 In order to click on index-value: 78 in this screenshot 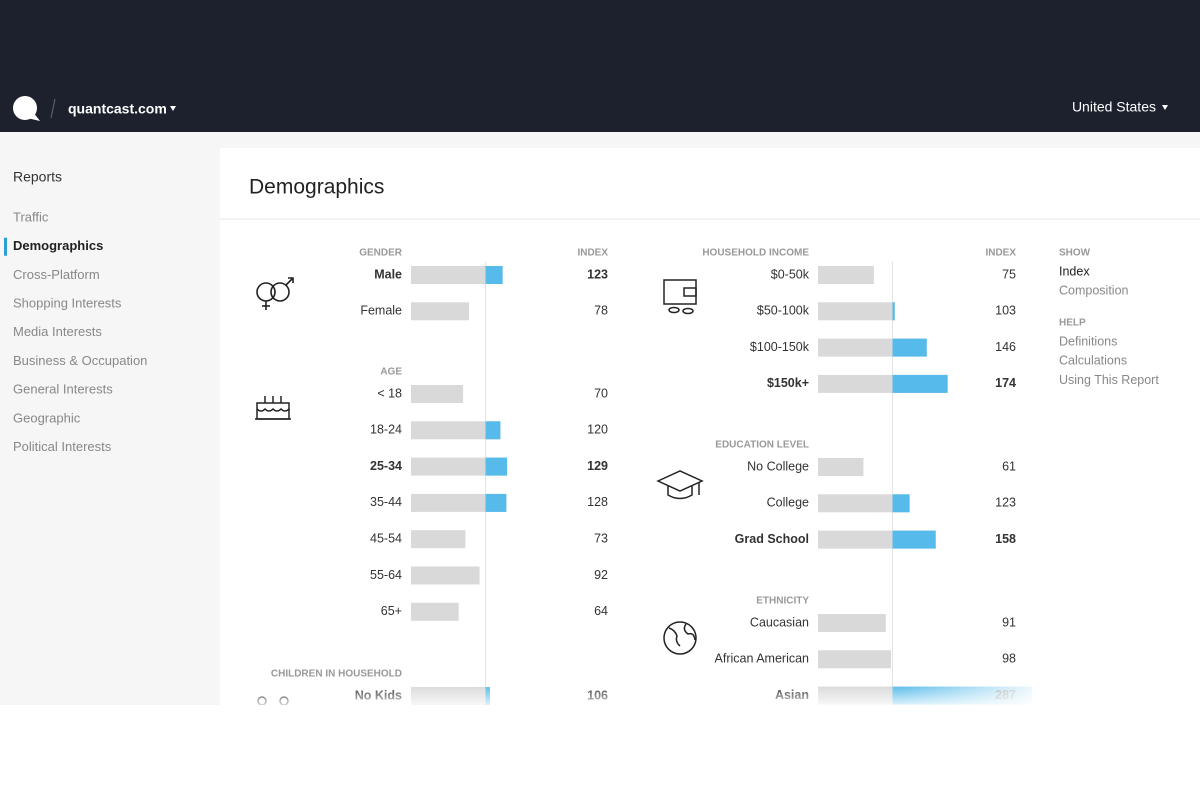, I will do `click(601, 311)`.